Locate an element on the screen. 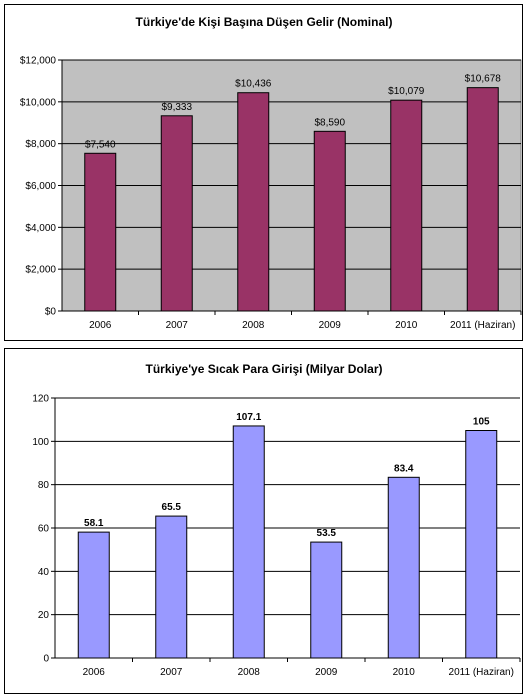 The image size is (529, 699). y-tick-label: 60 is located at coordinates (44, 529).